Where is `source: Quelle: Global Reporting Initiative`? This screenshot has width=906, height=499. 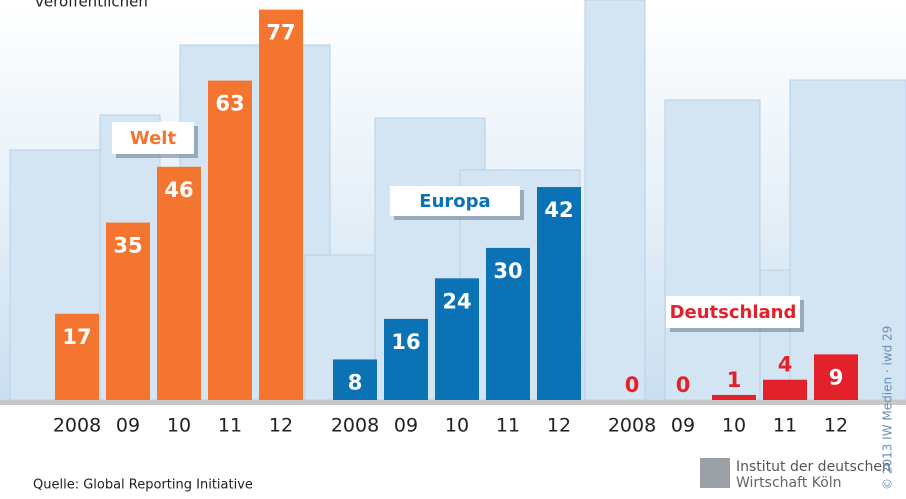
source: Quelle: Global Reporting Initiative is located at coordinates (143, 485).